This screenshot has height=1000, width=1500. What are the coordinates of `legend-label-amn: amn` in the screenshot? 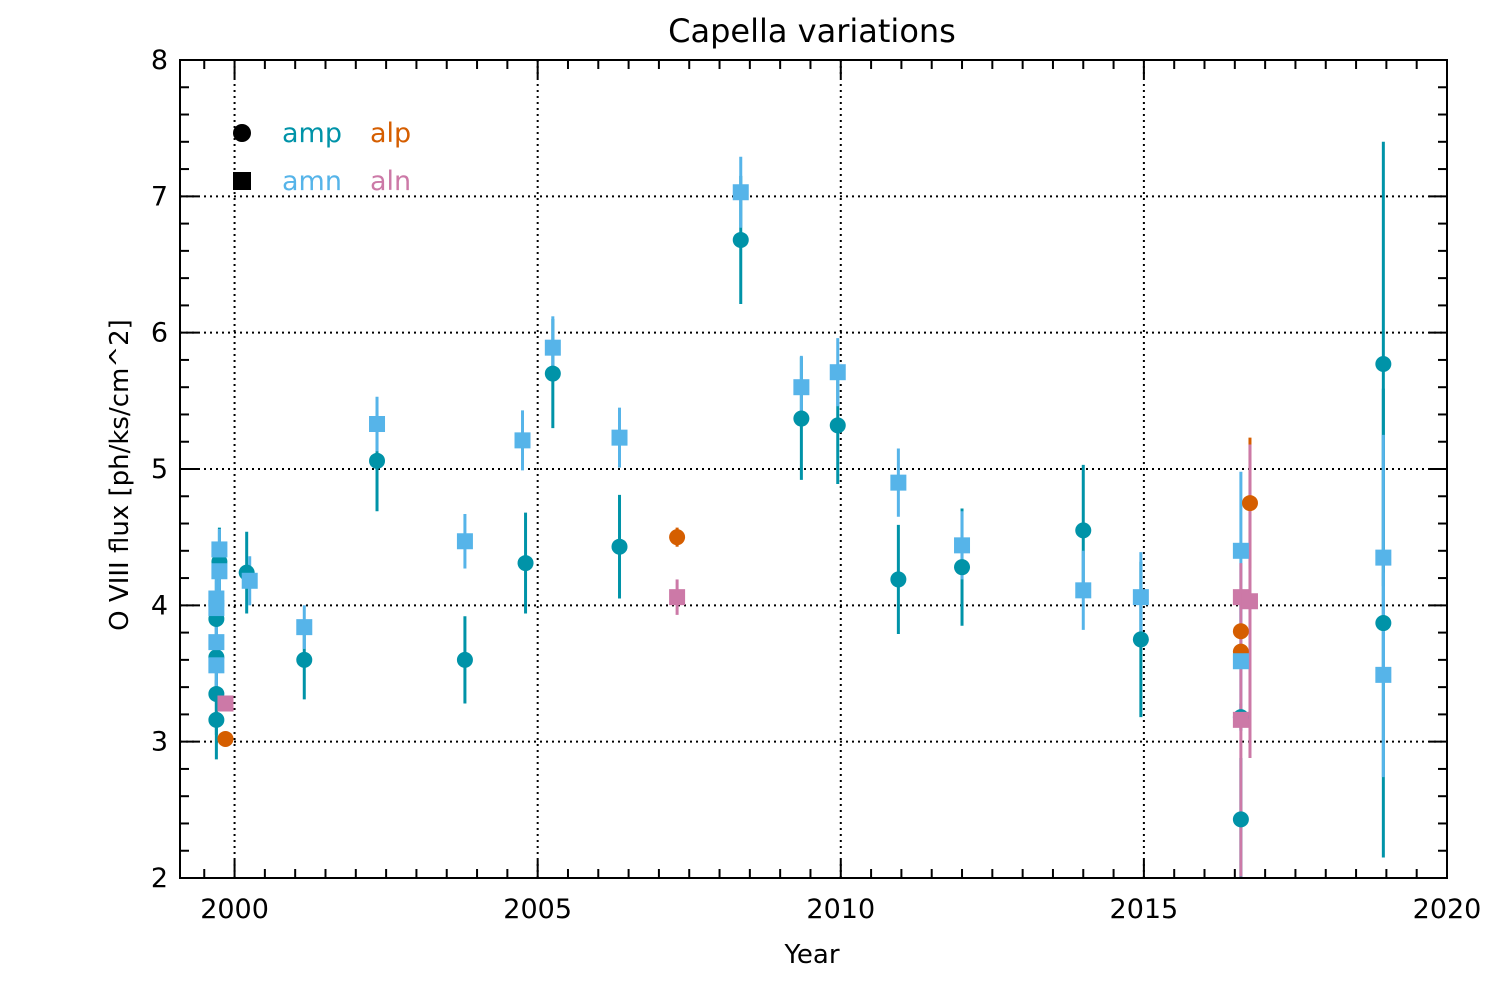 It's located at (312, 181).